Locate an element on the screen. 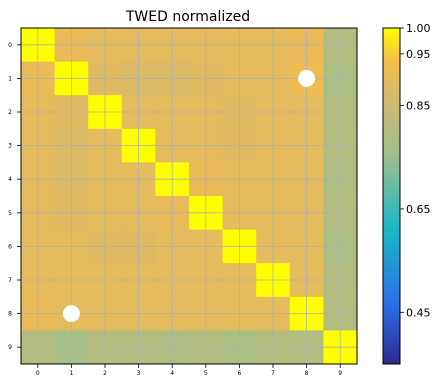  y-tick-label: 5 is located at coordinates (10, 213).